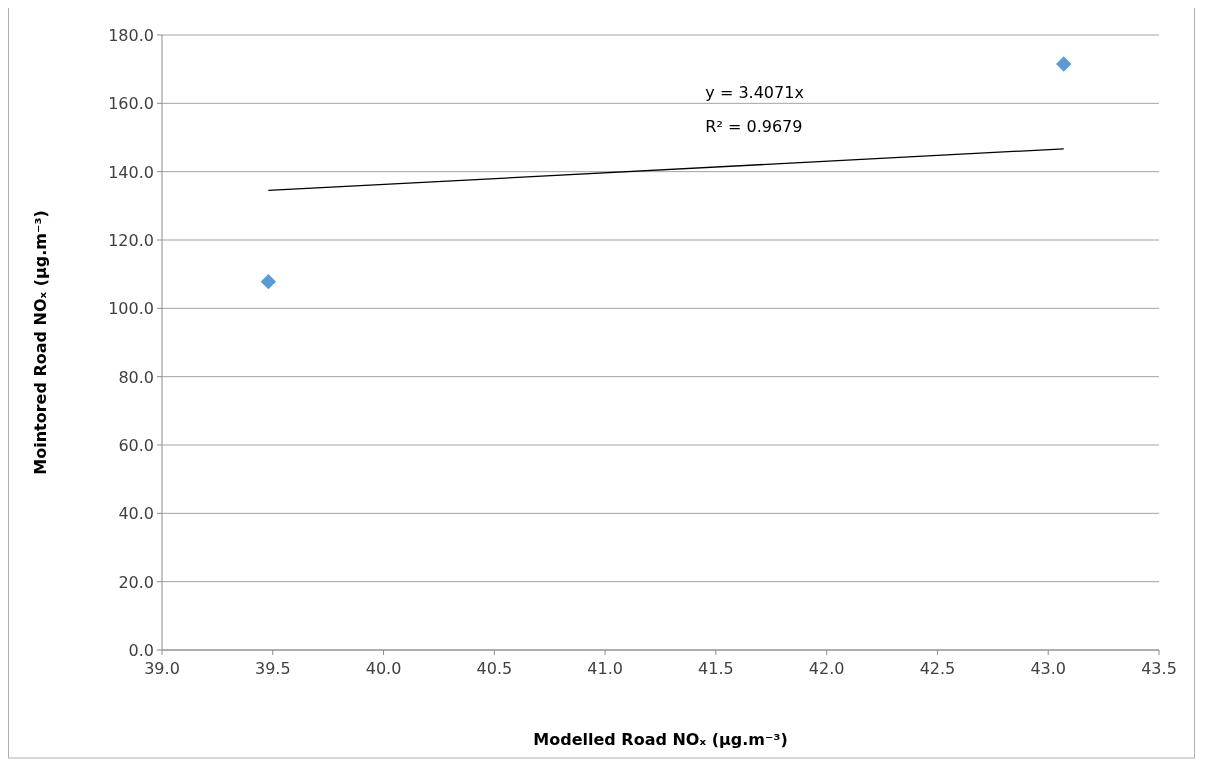 The height and width of the screenshot is (767, 1205). I want to click on y-tick-label: 0.0, so click(141, 650).